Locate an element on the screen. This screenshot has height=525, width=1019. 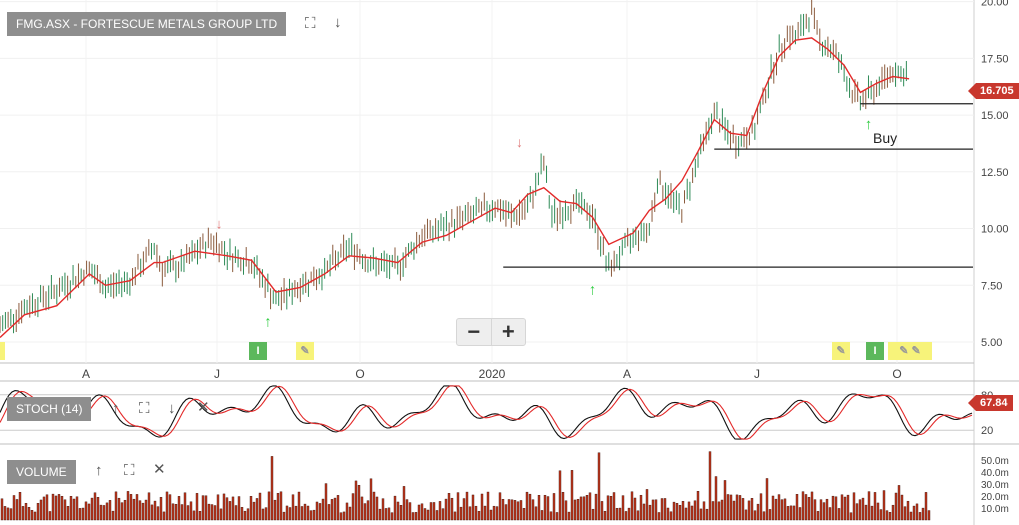
y-tick-label: 10.00 is located at coordinates (995, 230).